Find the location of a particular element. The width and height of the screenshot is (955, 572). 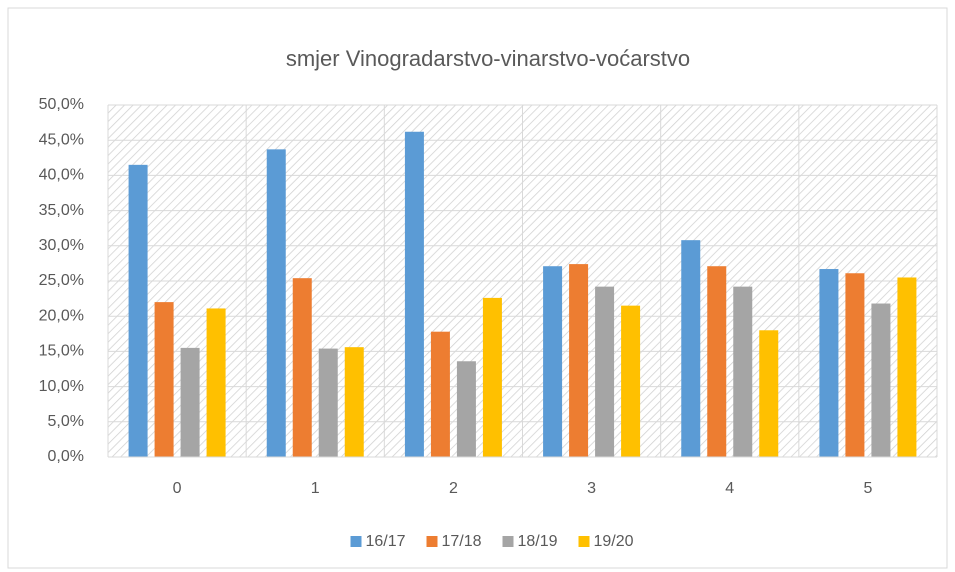

y-tick-label: 45,0% is located at coordinates (61, 139).